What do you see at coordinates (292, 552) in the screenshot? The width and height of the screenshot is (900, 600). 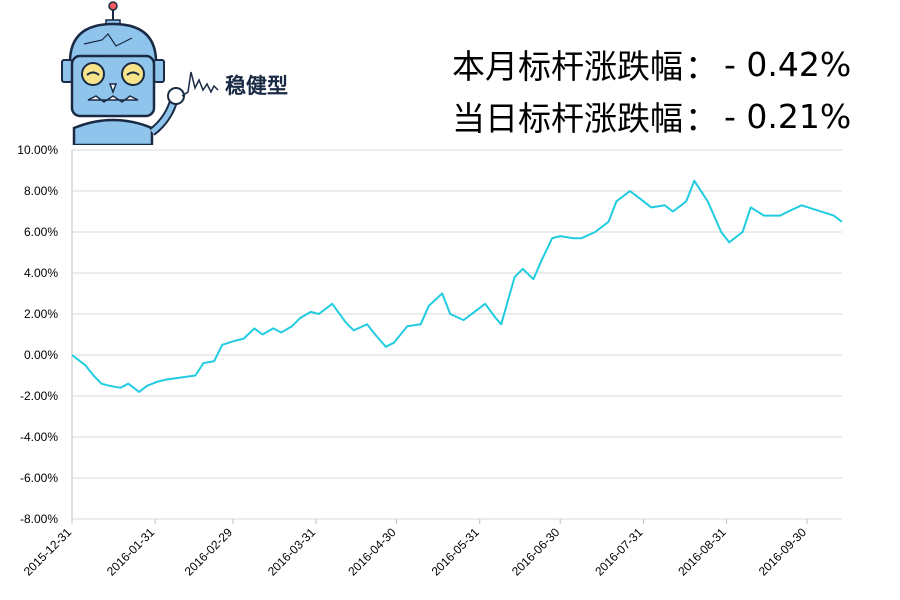 I see `x-tick-label: 2016-03-31` at bounding box center [292, 552].